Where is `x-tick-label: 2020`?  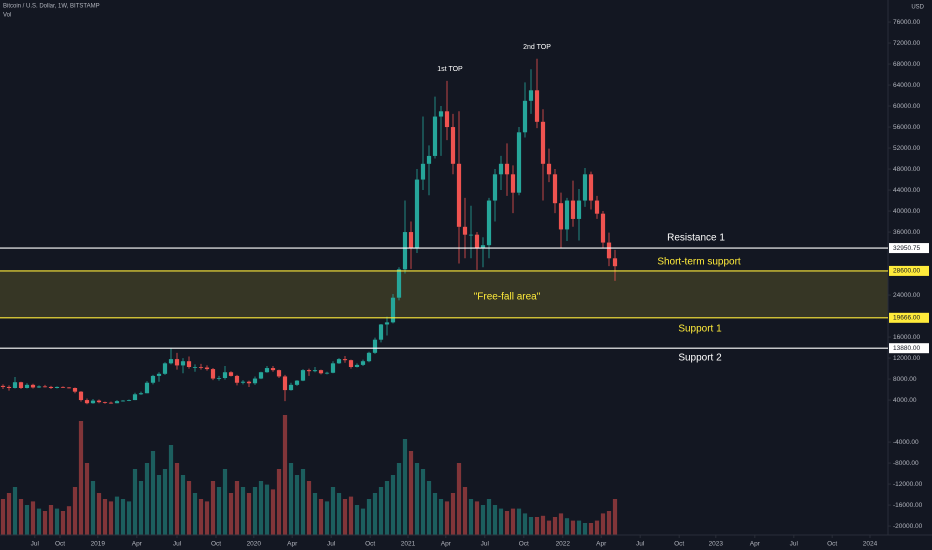
x-tick-label: 2020 is located at coordinates (254, 544).